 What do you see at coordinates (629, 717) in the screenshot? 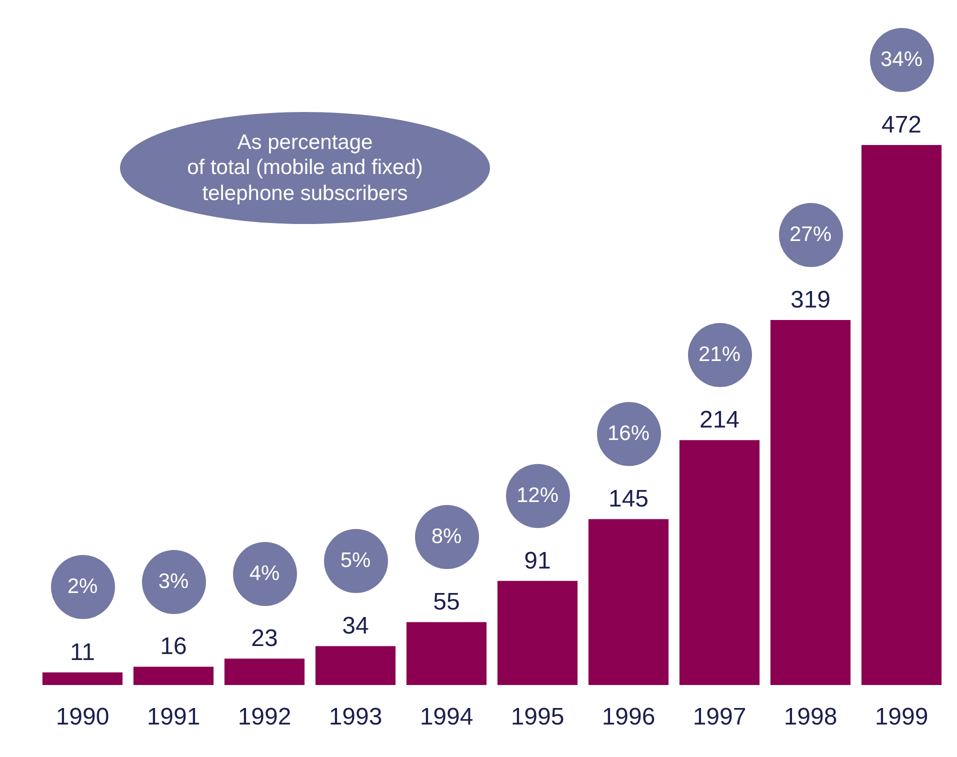
I see `x-tick-label: 1996` at bounding box center [629, 717].